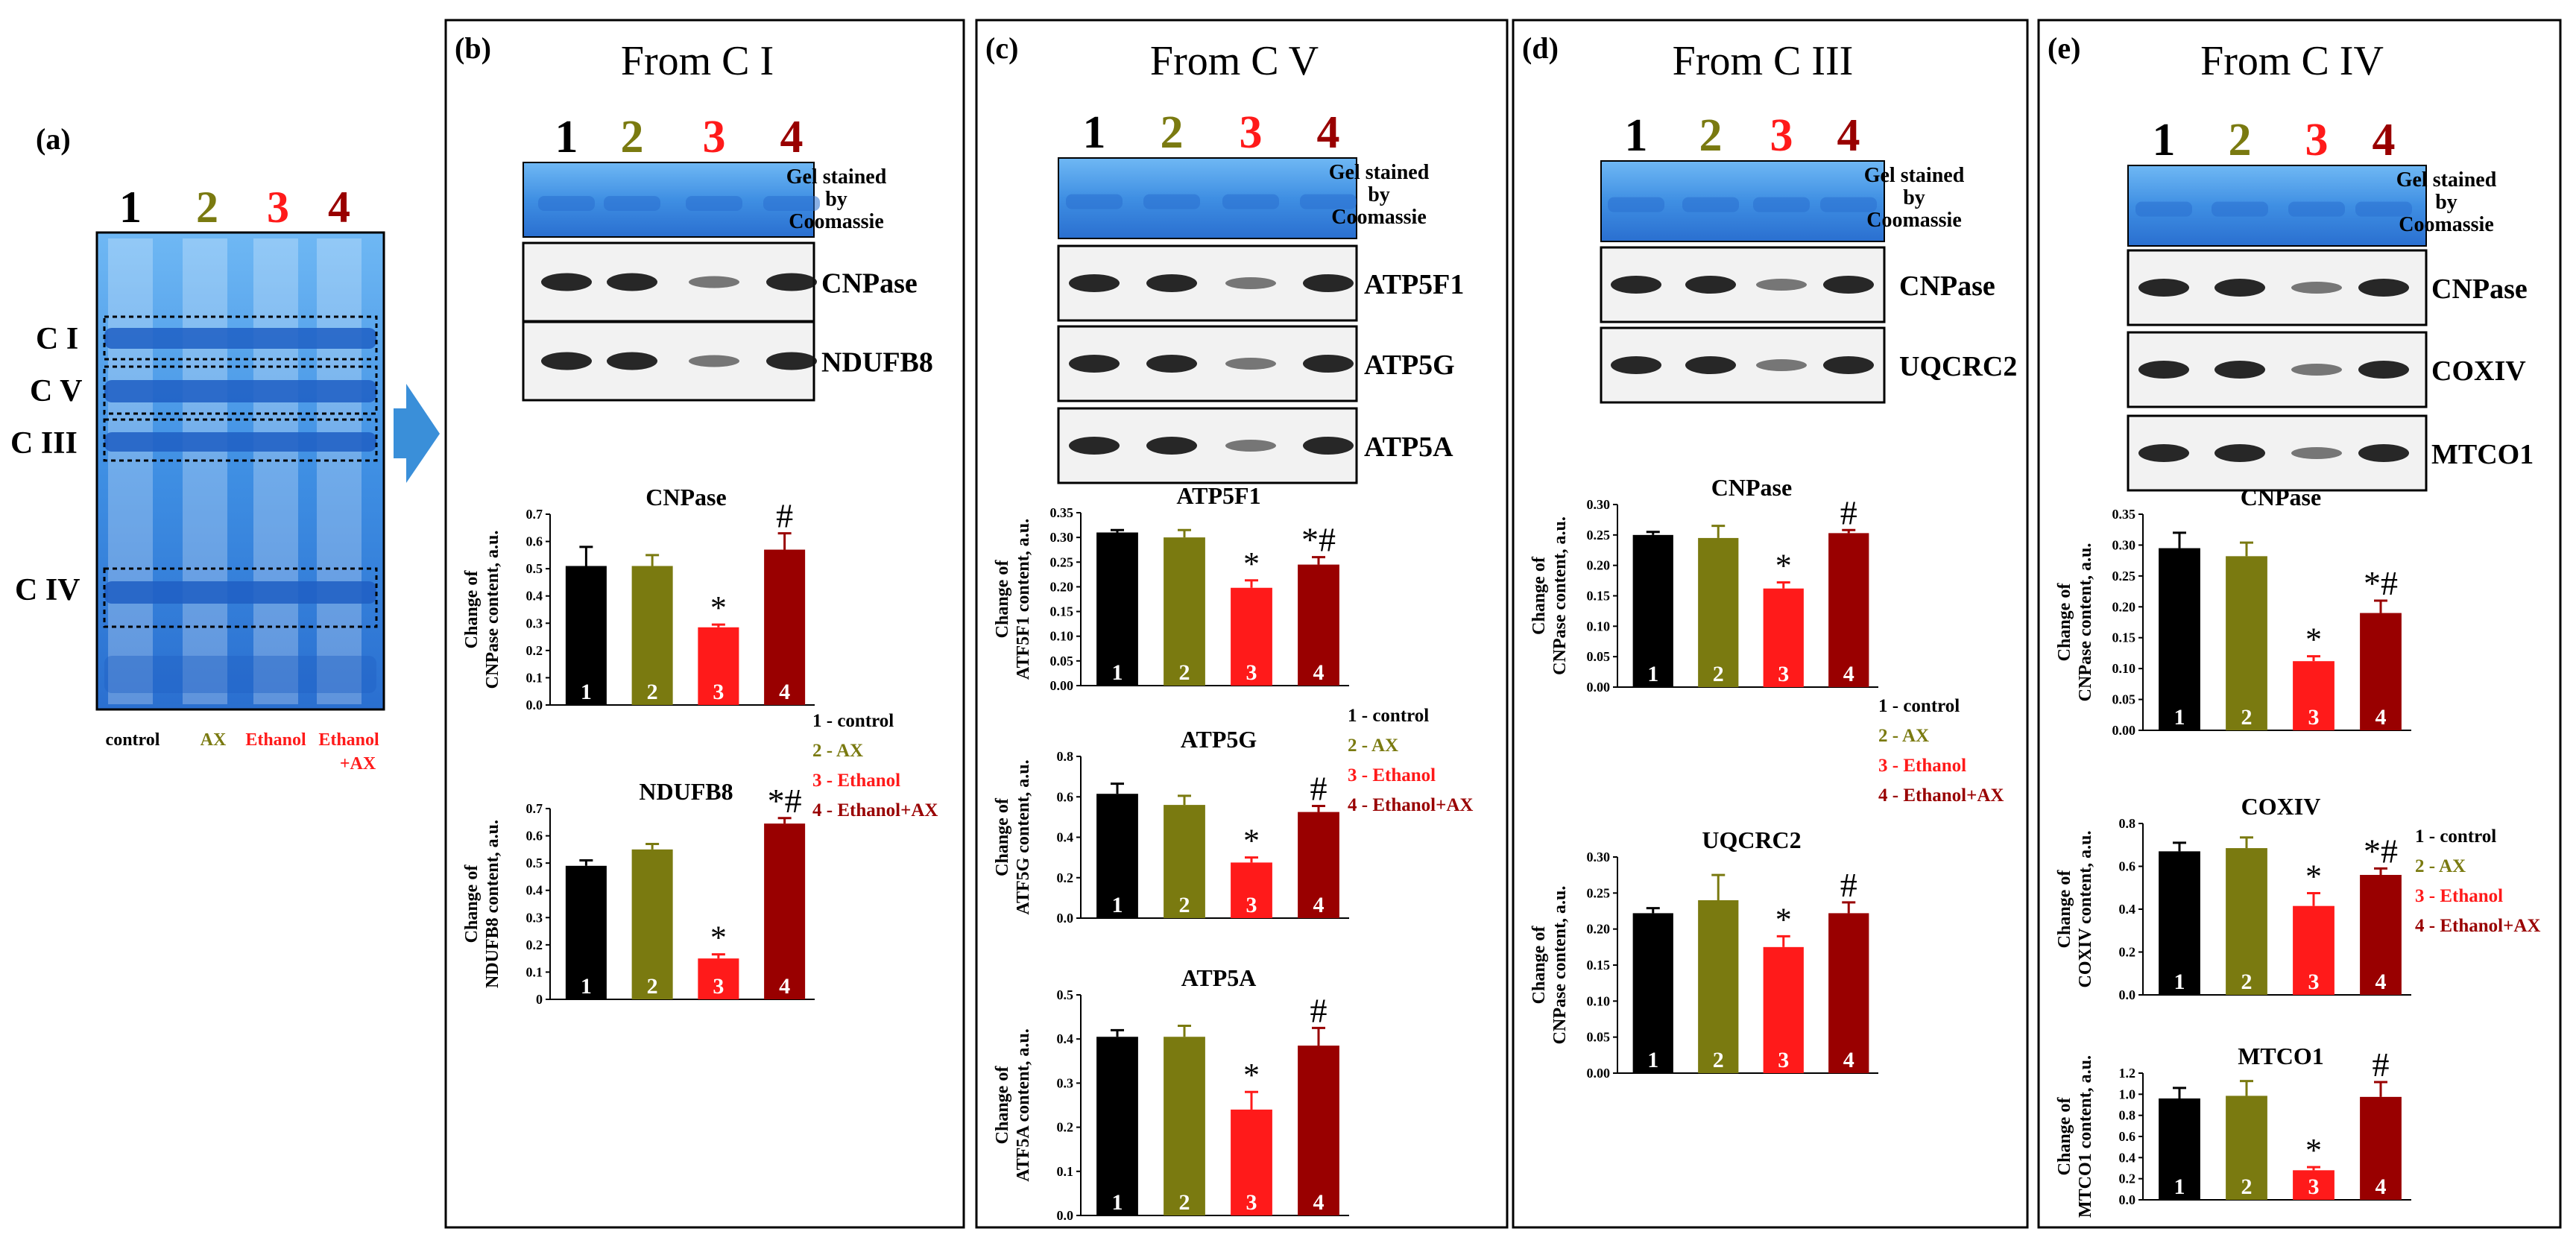 This screenshot has width=2576, height=1249. What do you see at coordinates (534, 623) in the screenshot?
I see `y-tick-label: 0.3` at bounding box center [534, 623].